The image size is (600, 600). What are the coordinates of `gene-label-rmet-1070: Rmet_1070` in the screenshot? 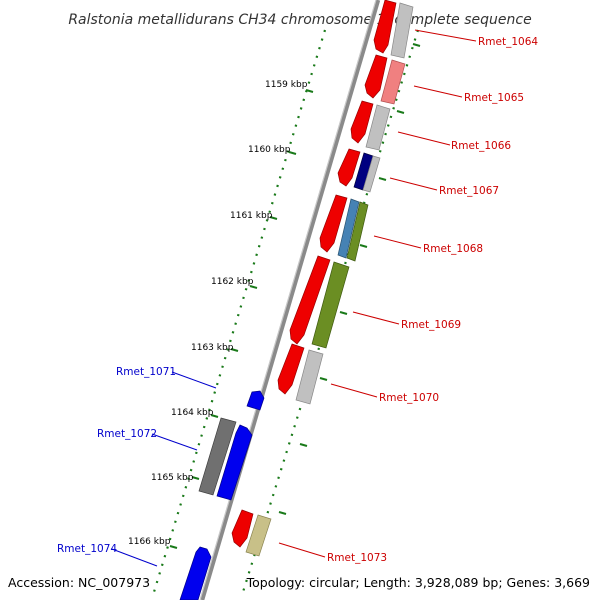 It's located at (409, 398).